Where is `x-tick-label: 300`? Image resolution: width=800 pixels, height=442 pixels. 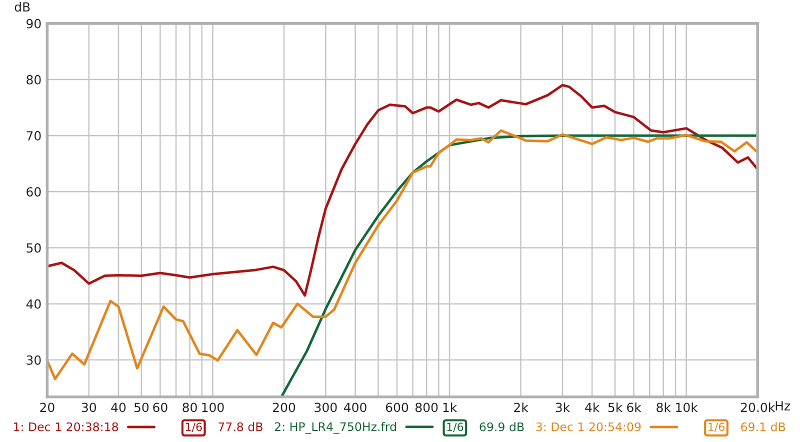 x-tick-label: 300 is located at coordinates (325, 407).